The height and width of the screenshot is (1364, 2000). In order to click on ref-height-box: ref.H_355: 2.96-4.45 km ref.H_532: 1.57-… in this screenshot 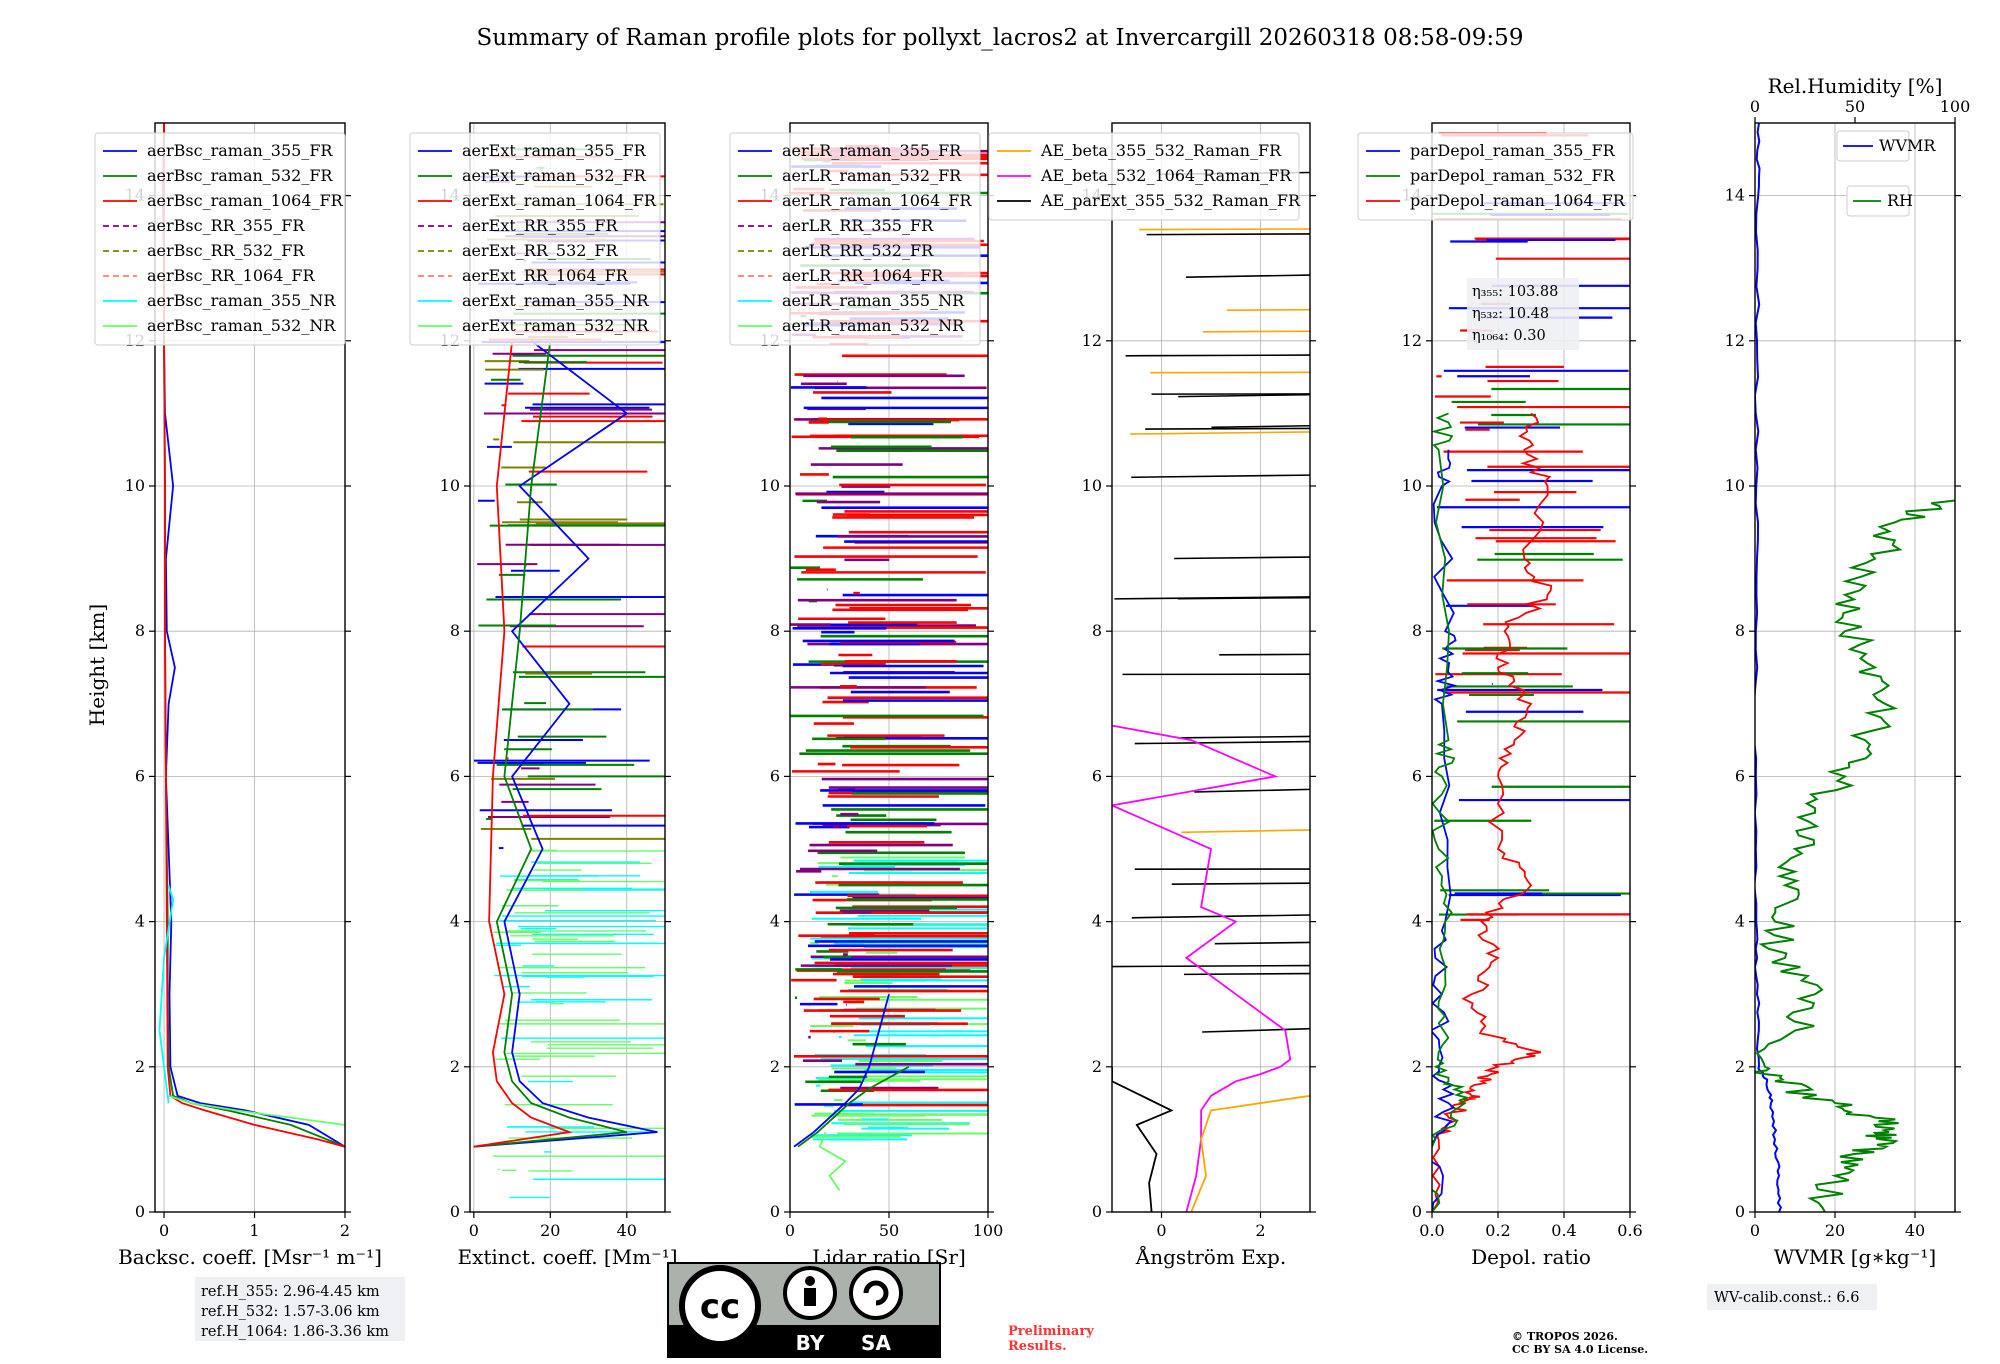, I will do `click(300, 1309)`.